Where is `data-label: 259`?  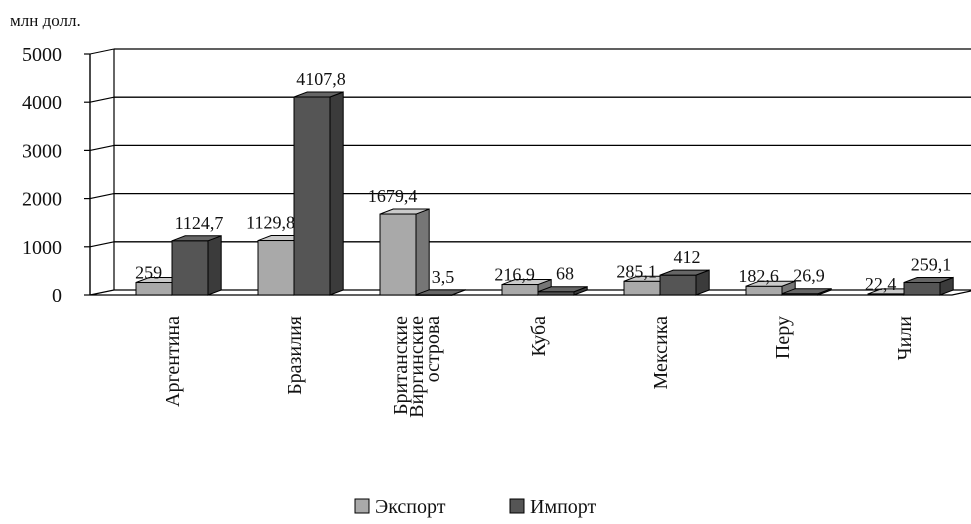 data-label: 259 is located at coordinates (148, 273).